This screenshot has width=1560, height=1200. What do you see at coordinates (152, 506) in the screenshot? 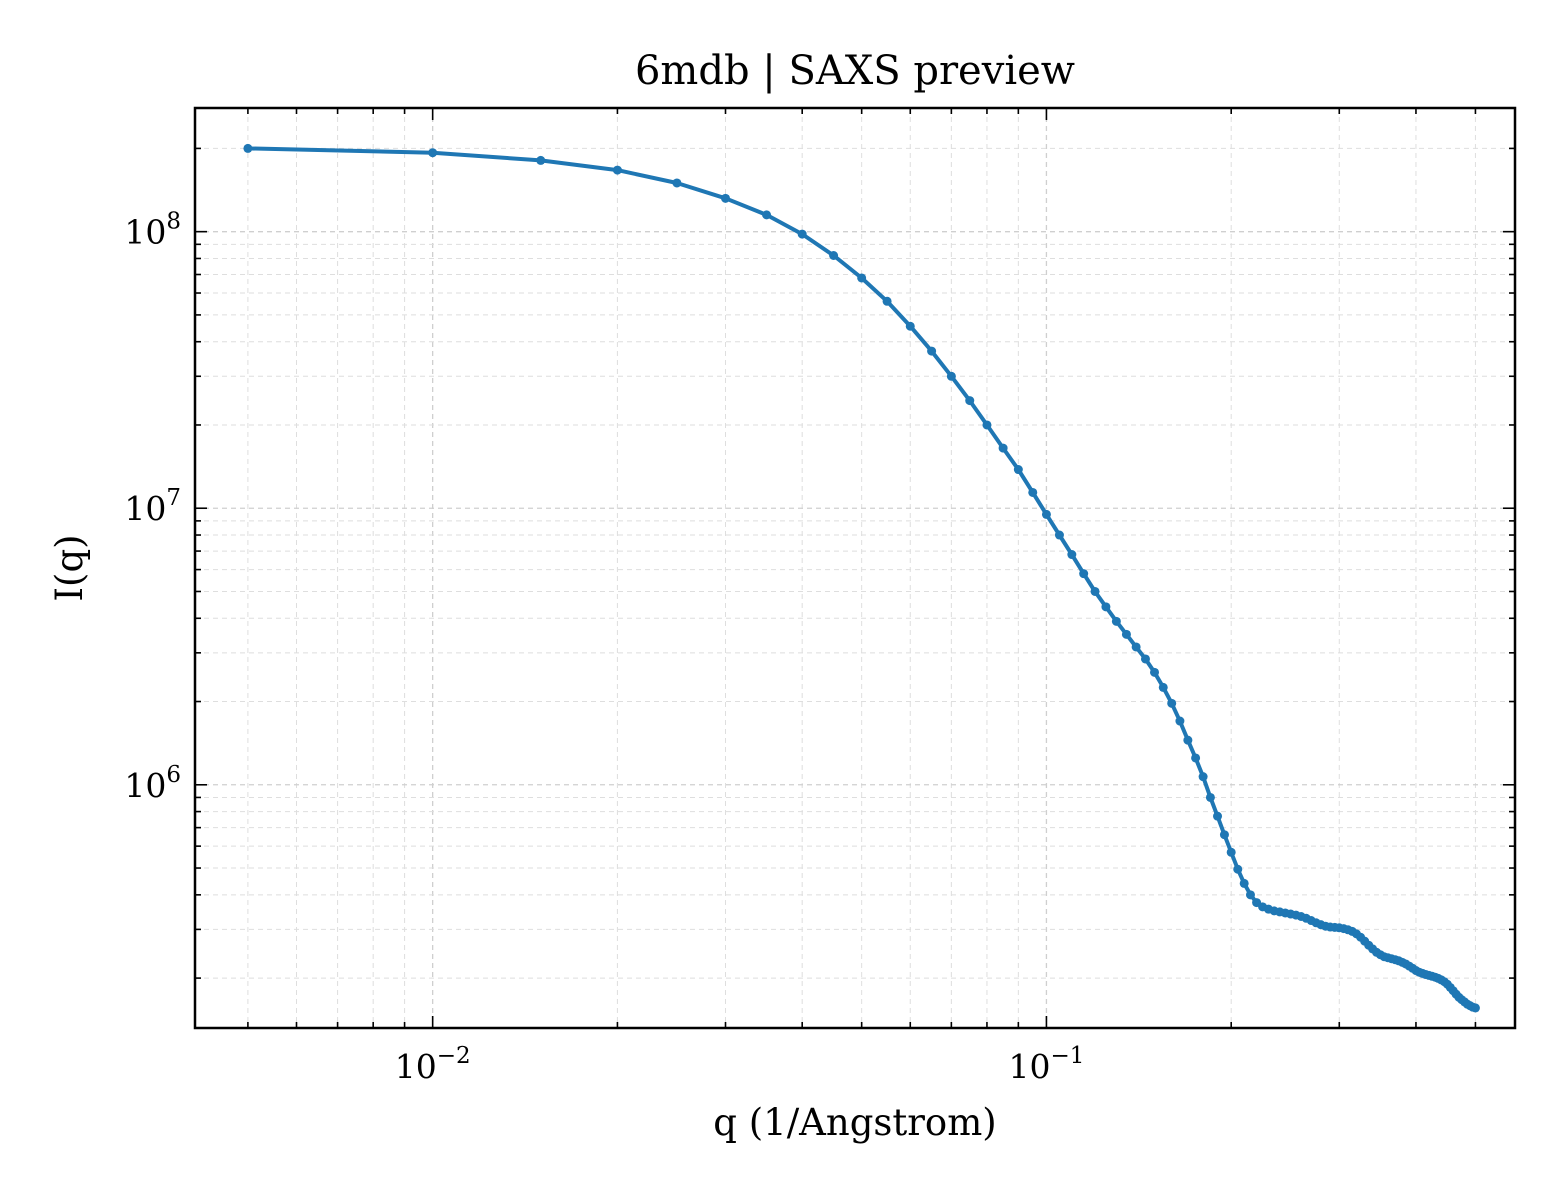
I see `y-tick-label: 107` at bounding box center [152, 506].